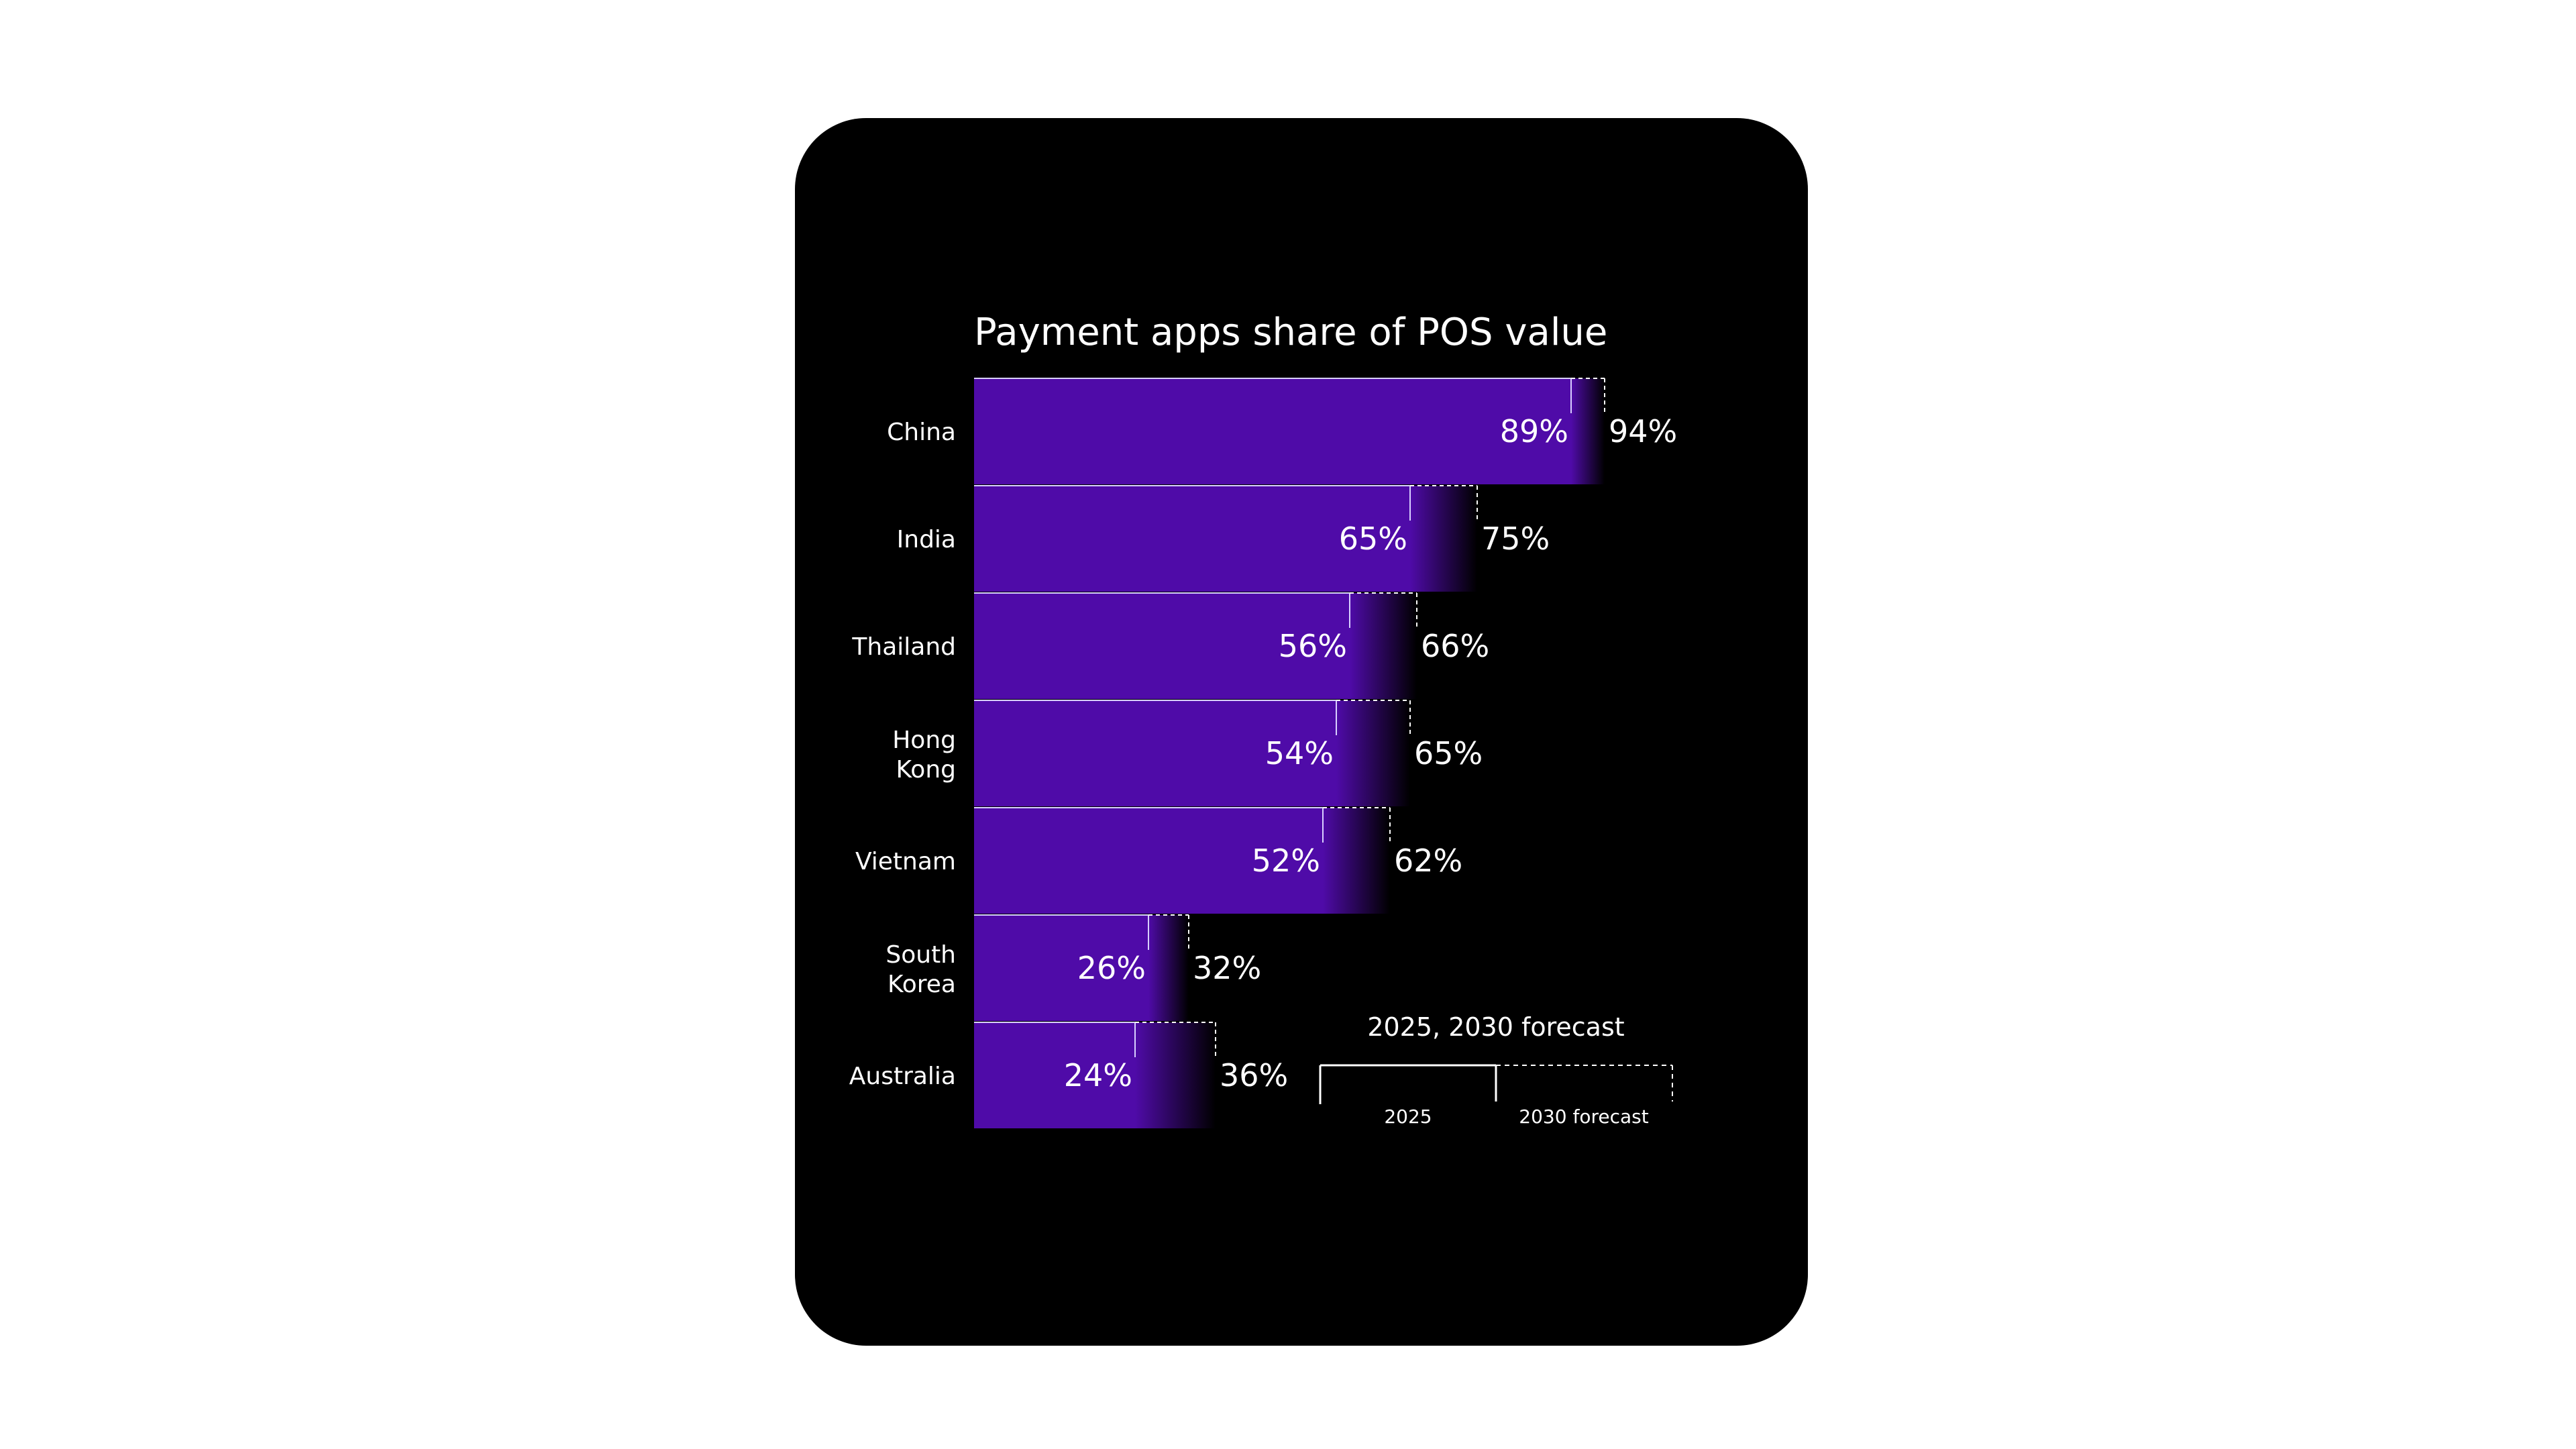  What do you see at coordinates (905, 861) in the screenshot?
I see `category-label: Vietnam` at bounding box center [905, 861].